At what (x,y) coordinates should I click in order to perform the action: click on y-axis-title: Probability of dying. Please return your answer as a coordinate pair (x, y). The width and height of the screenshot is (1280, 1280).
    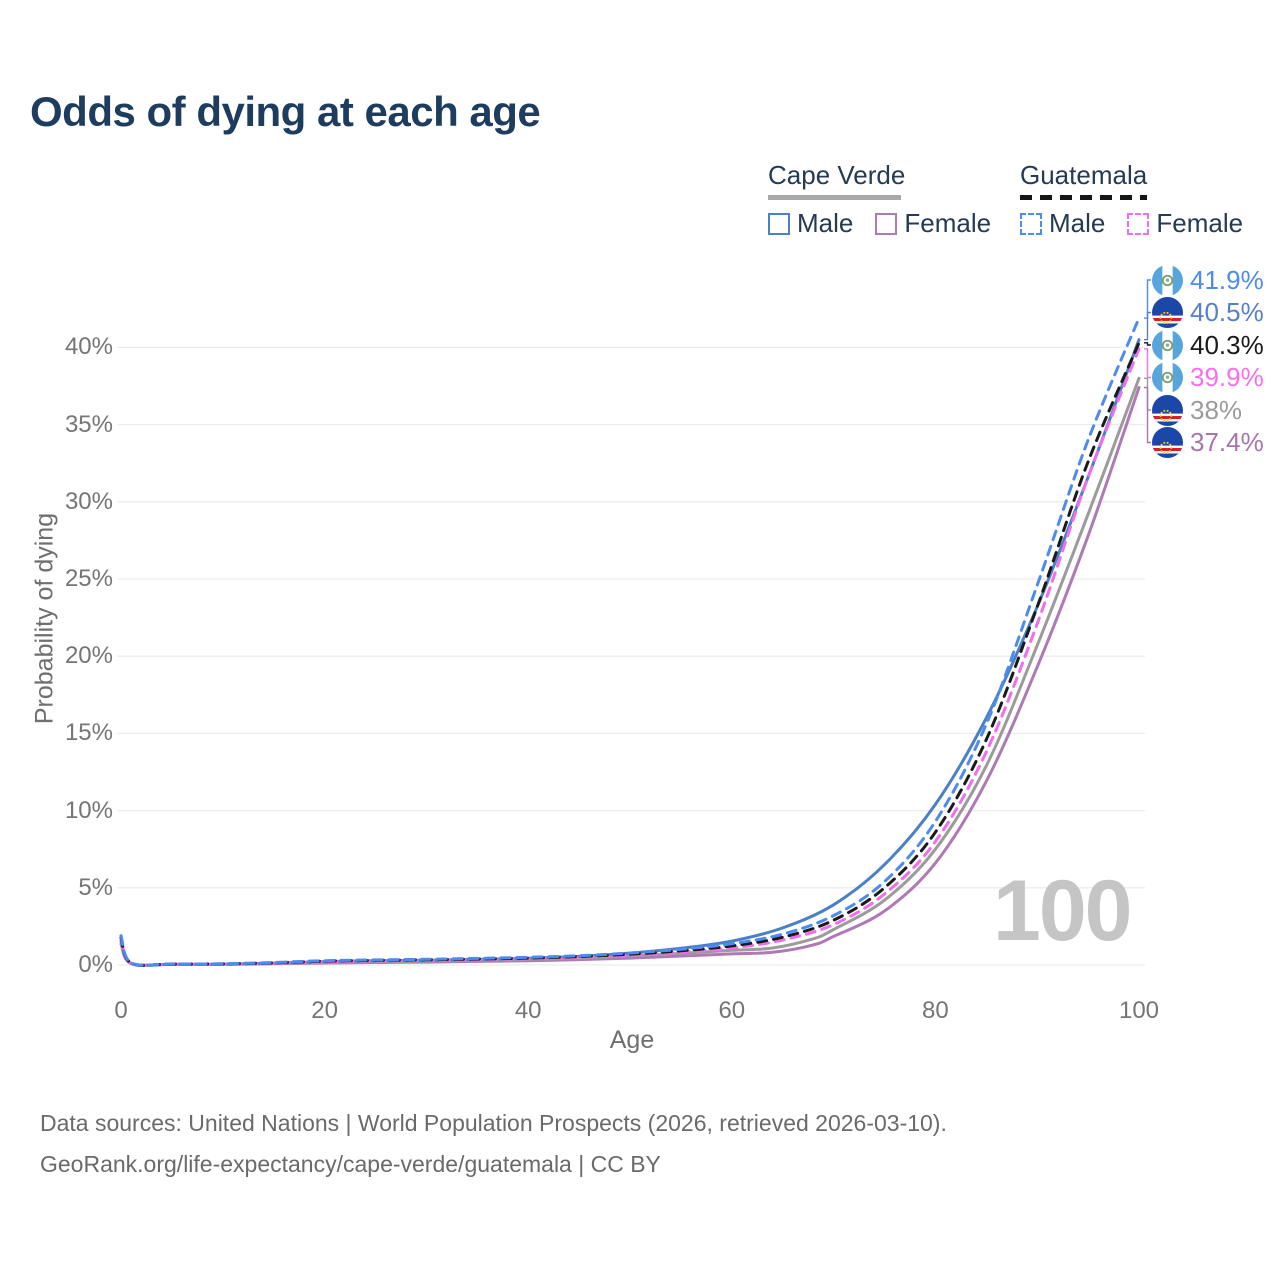
    Looking at the image, I should click on (44, 618).